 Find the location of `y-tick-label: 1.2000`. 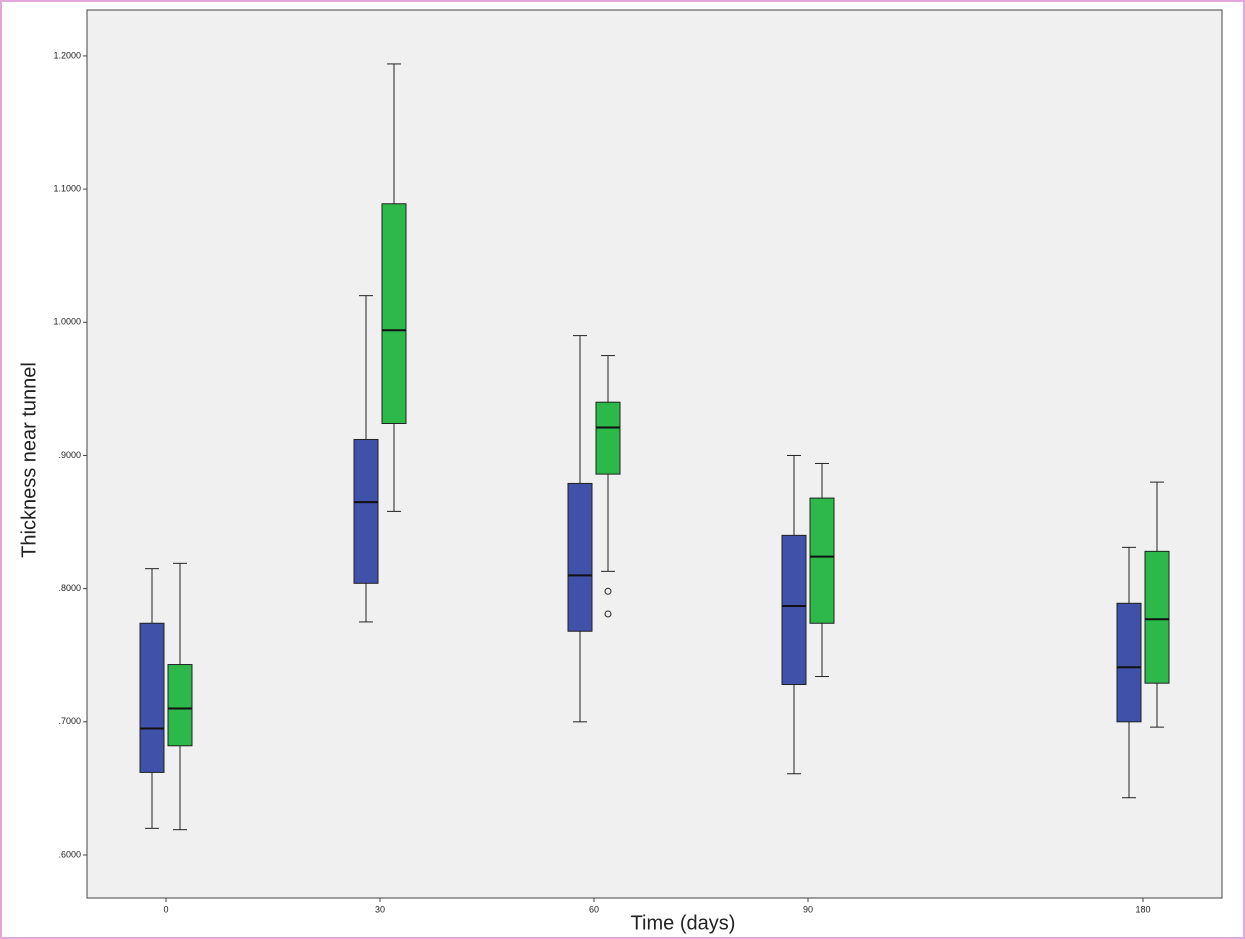

y-tick-label: 1.2000 is located at coordinates (67, 55).